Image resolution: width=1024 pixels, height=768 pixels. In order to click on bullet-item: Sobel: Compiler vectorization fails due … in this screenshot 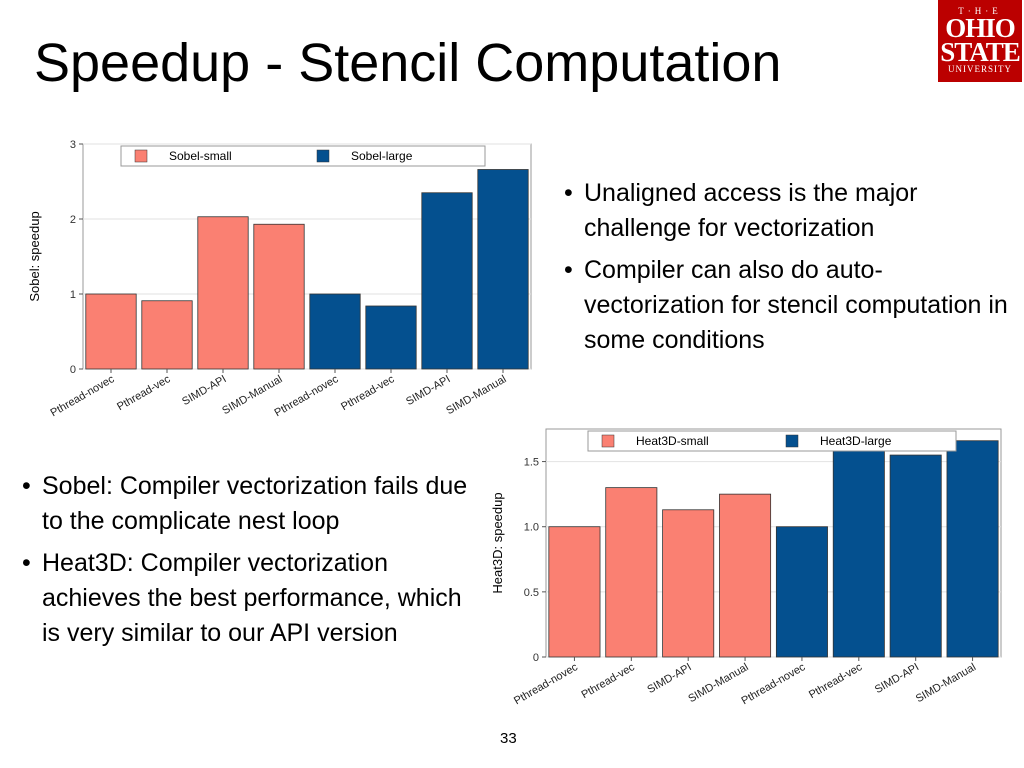, I will do `click(247, 504)`.